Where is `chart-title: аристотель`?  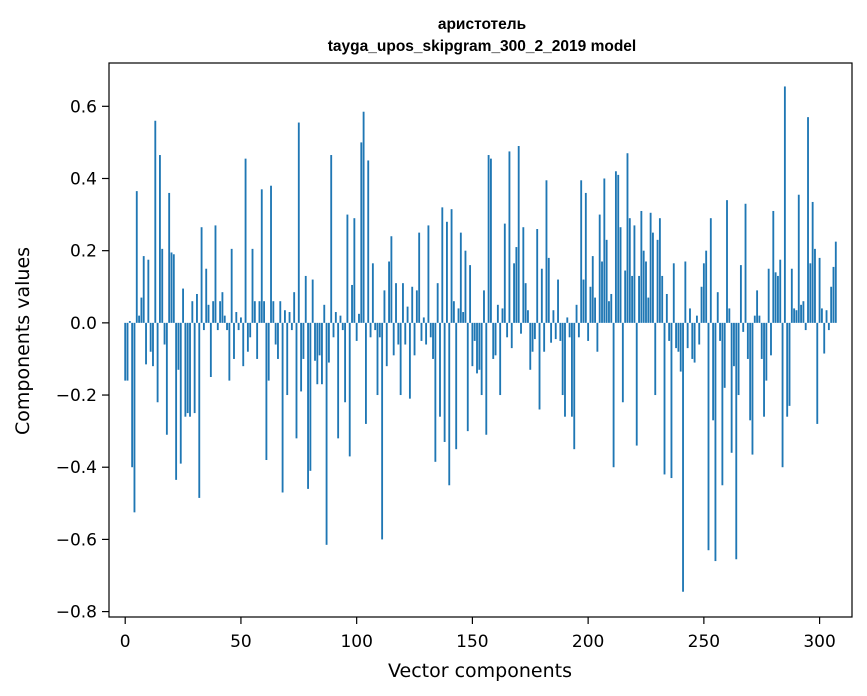 chart-title: аристотель is located at coordinates (482, 24).